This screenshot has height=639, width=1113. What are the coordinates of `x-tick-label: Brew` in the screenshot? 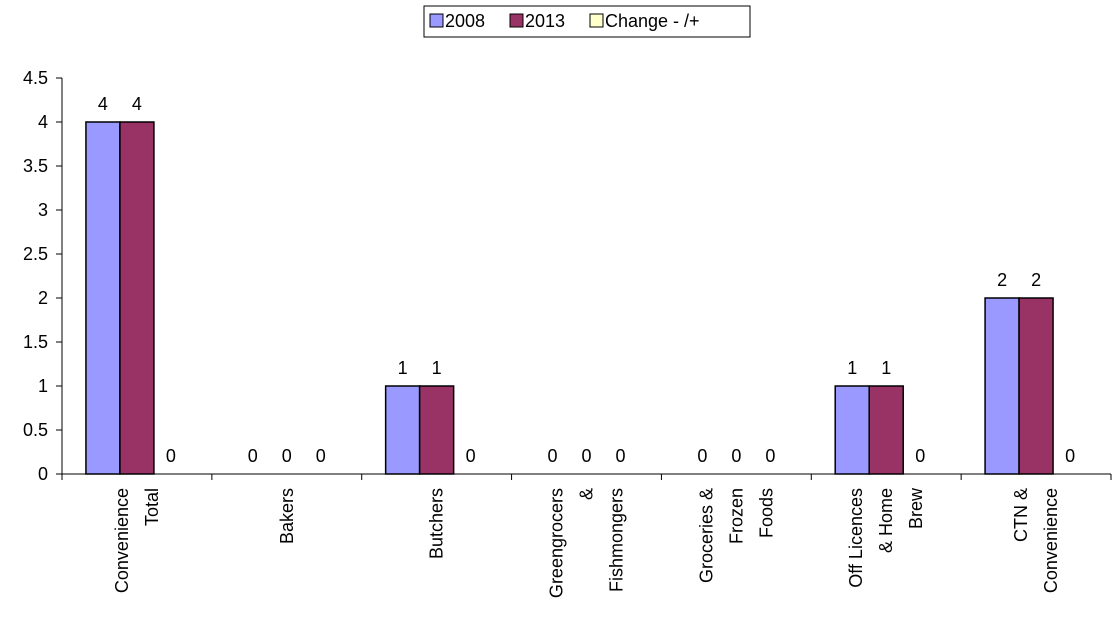 It's located at (916, 508).